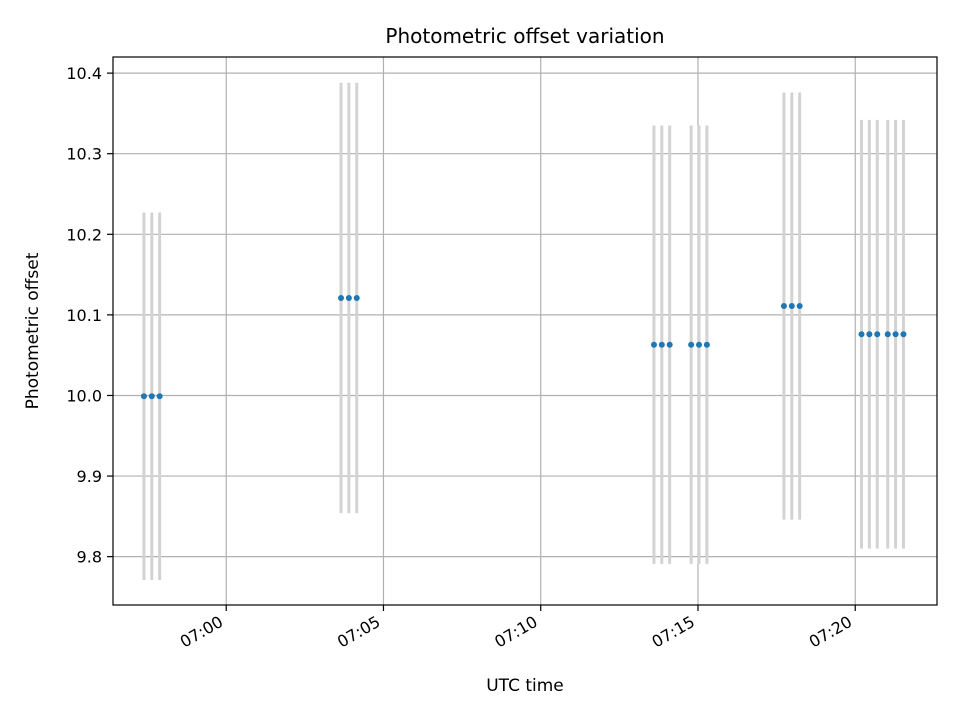 This screenshot has height=720, width=960. What do you see at coordinates (89, 476) in the screenshot?
I see `y-tick-label: 9.9` at bounding box center [89, 476].